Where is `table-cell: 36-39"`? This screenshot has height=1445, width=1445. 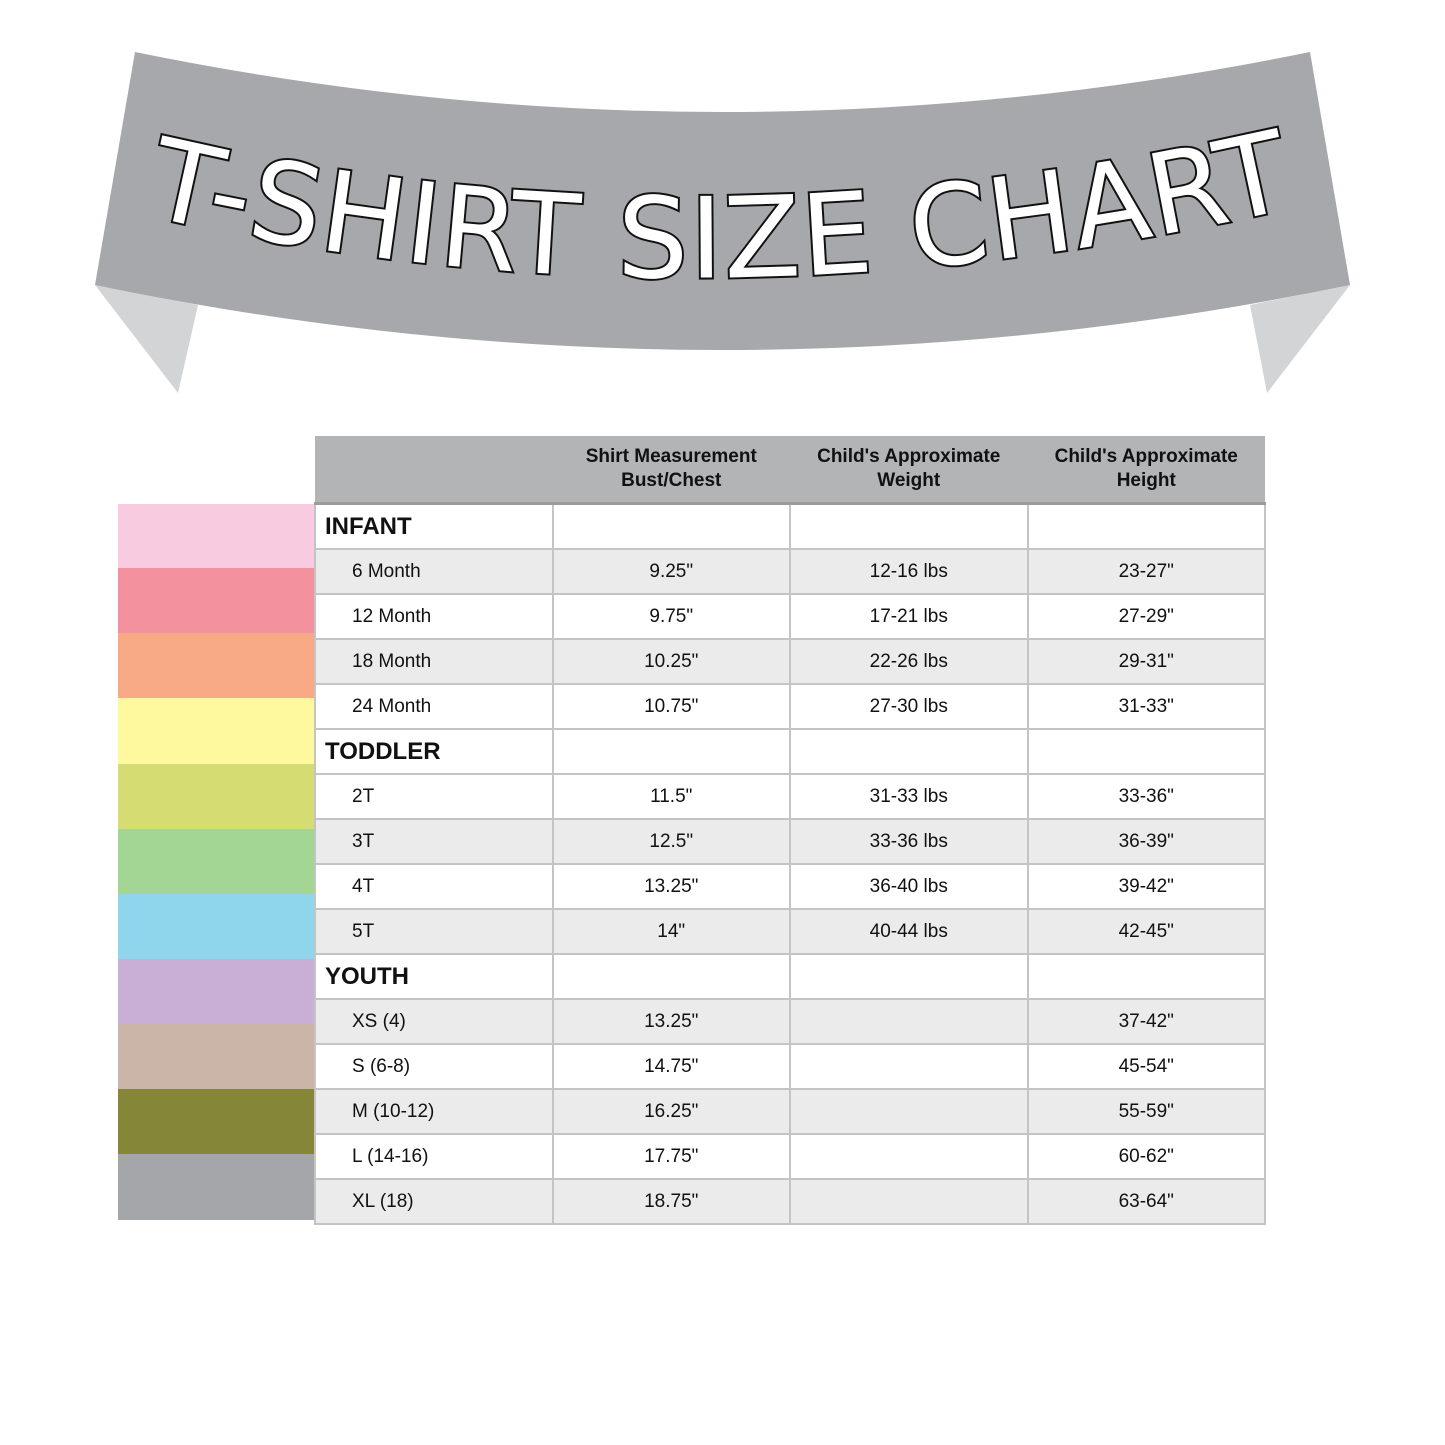 table-cell: 36-39" is located at coordinates (1146, 841).